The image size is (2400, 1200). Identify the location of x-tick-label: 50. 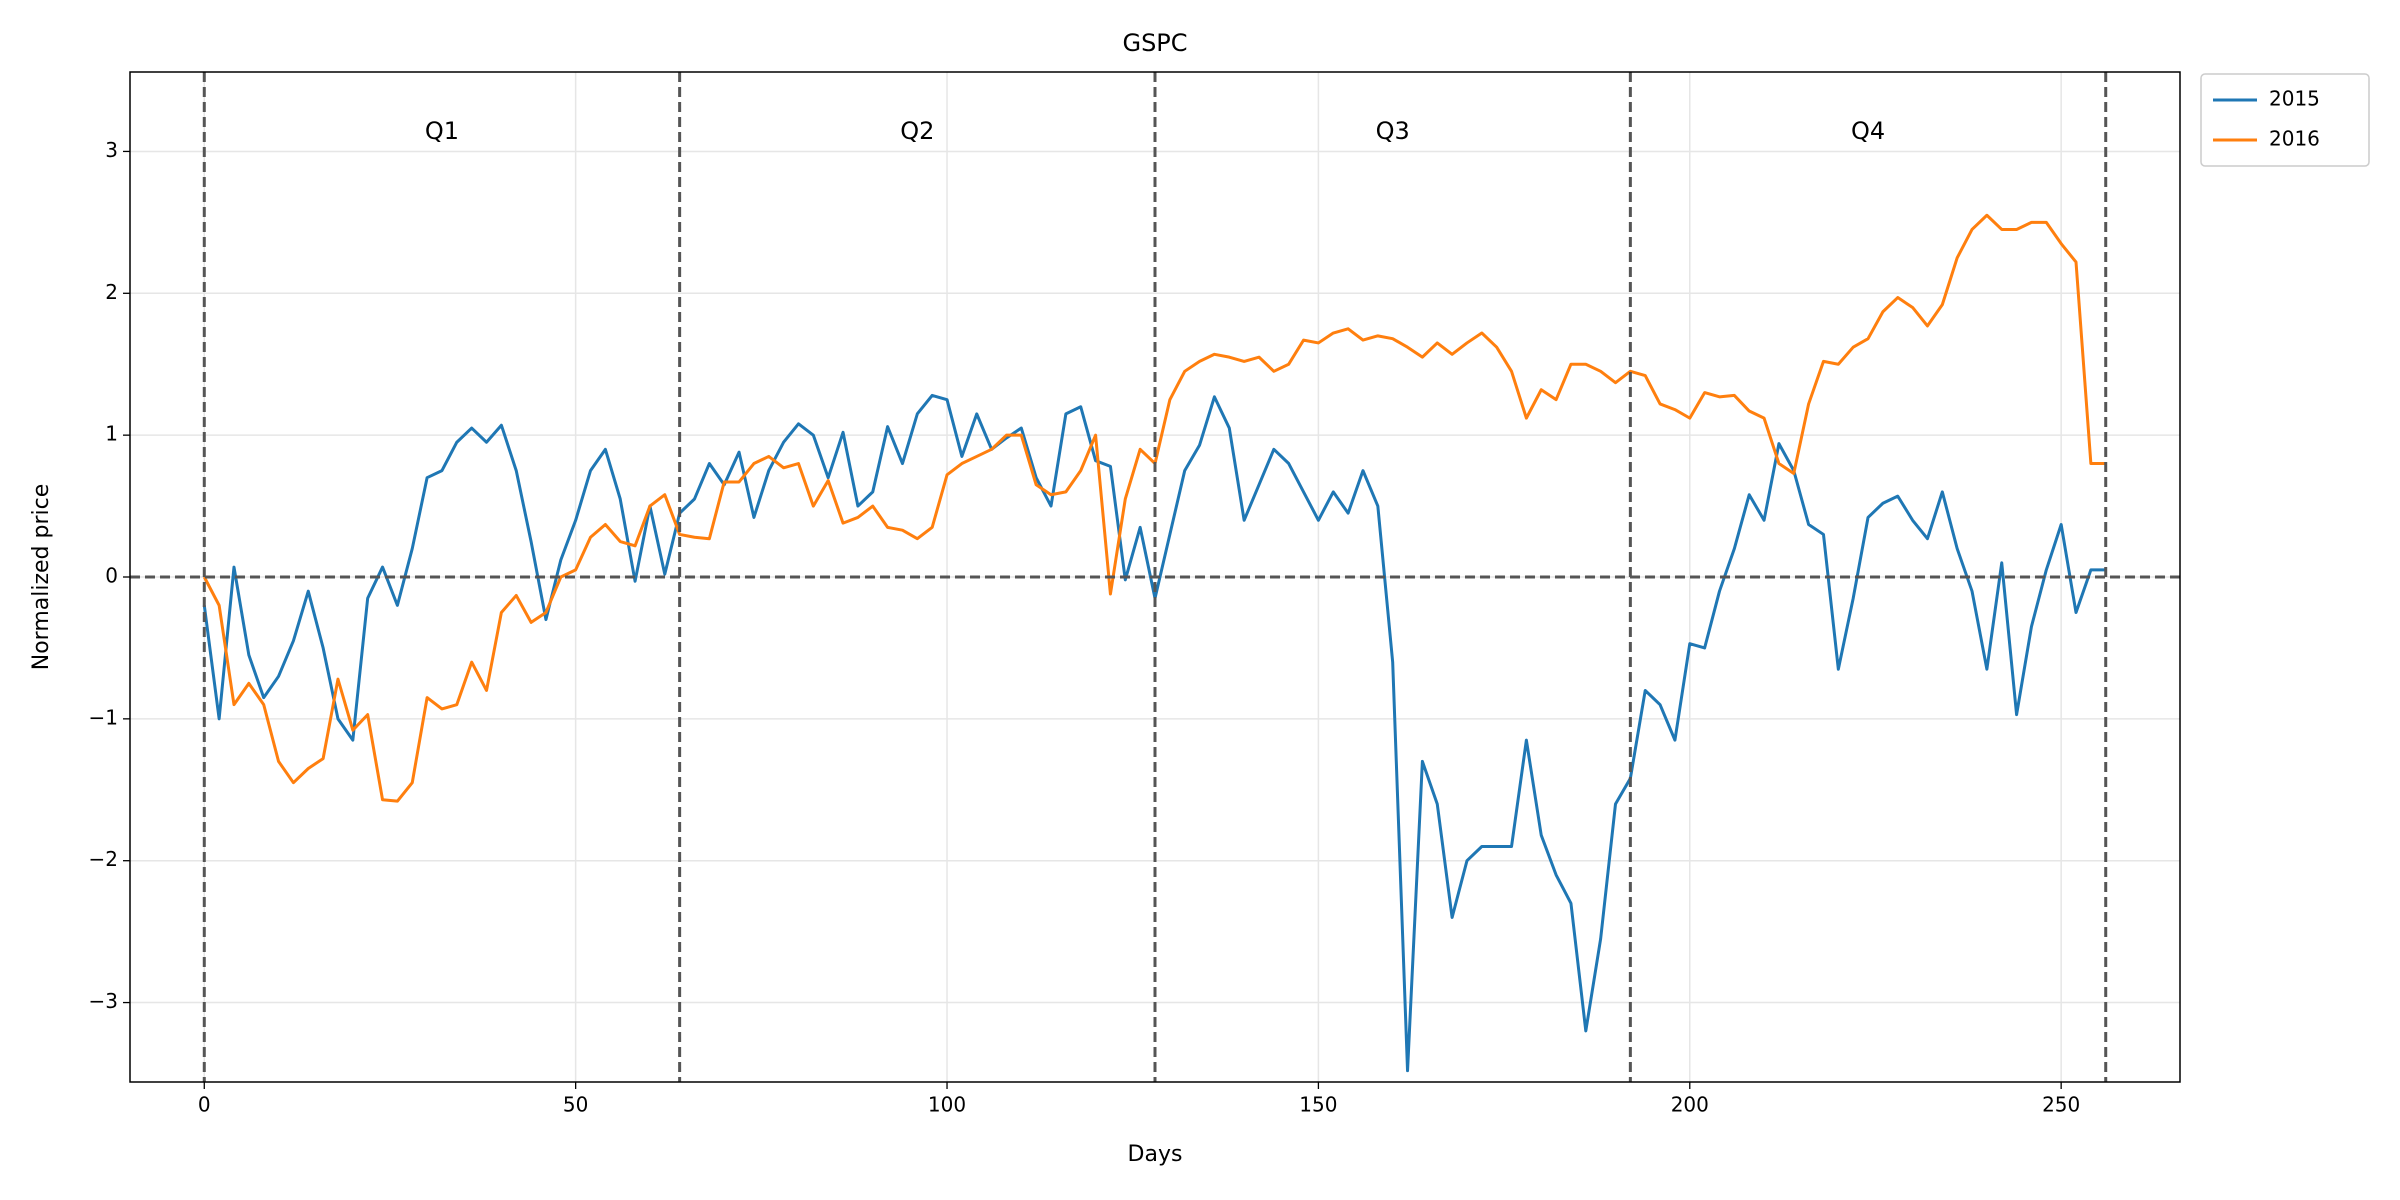
(575, 1105).